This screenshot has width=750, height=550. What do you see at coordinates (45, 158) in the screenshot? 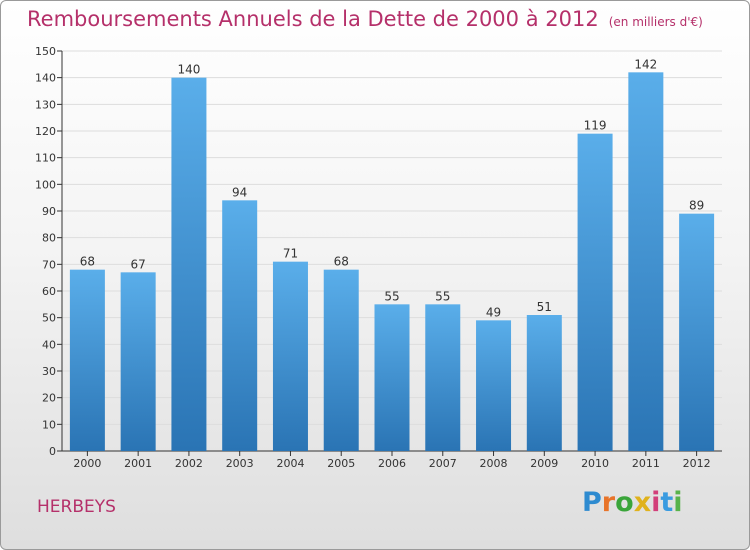
I see `y-tick-label: 110` at bounding box center [45, 158].